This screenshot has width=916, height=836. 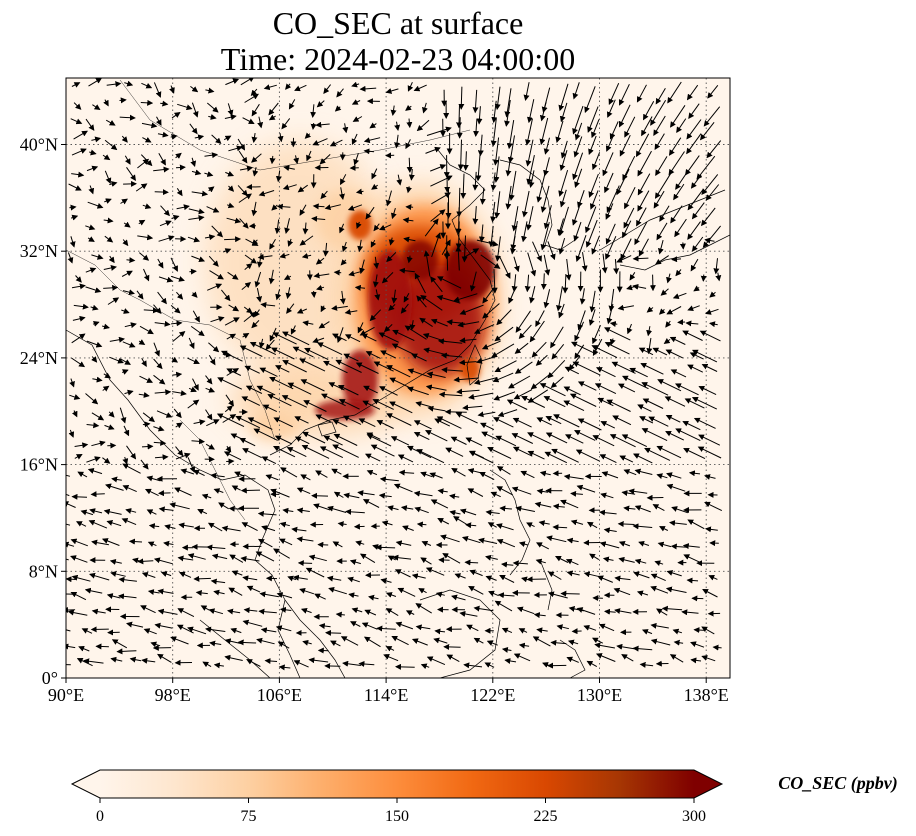 I want to click on coastline-japan, so click(x=664, y=230).